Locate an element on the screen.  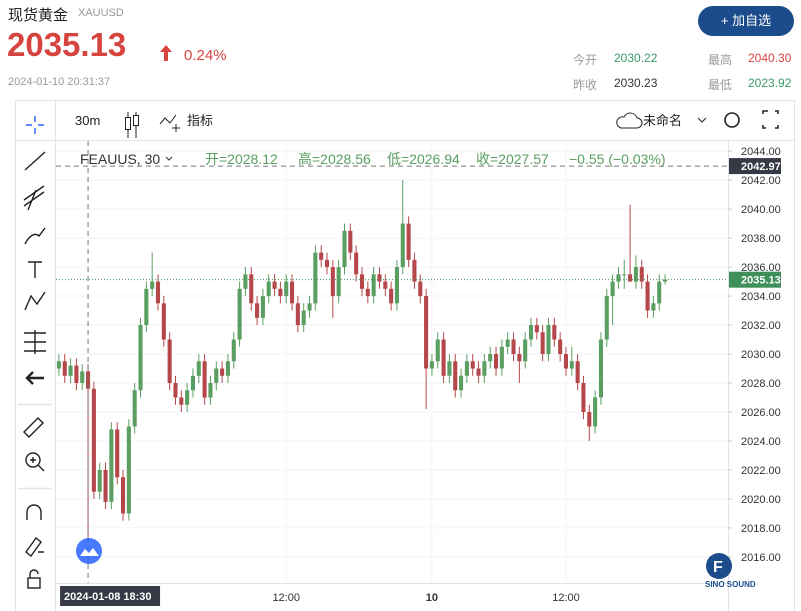
stat-value: 2023.92 is located at coordinates (770, 83).